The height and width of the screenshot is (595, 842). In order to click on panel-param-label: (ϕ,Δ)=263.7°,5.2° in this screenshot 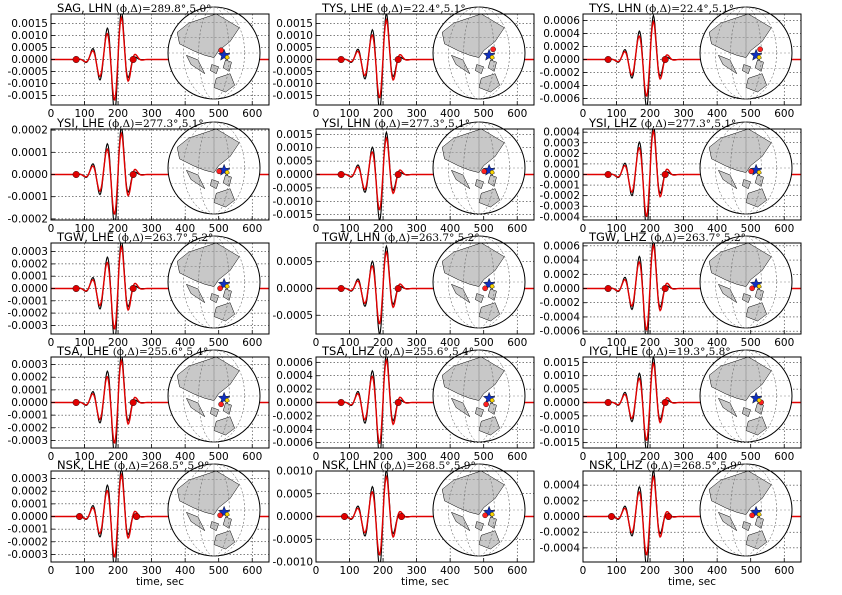, I will do `click(432, 238)`.